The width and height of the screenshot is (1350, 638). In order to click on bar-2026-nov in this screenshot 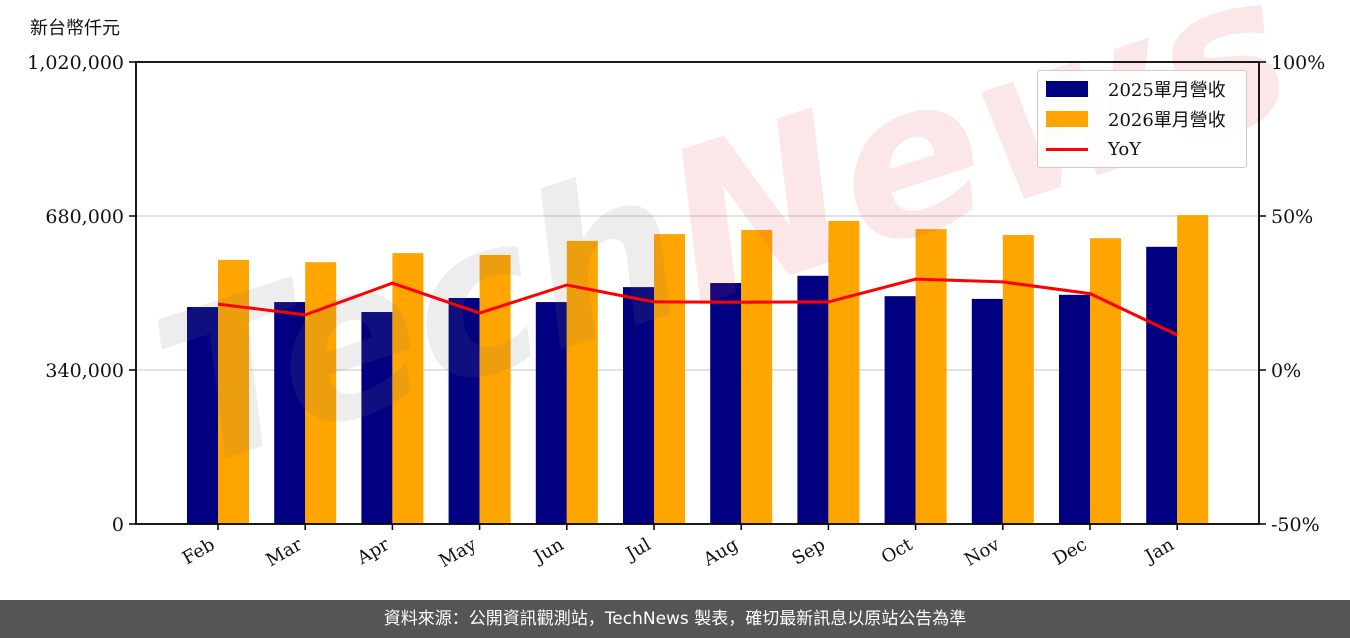, I will do `click(1018, 379)`.